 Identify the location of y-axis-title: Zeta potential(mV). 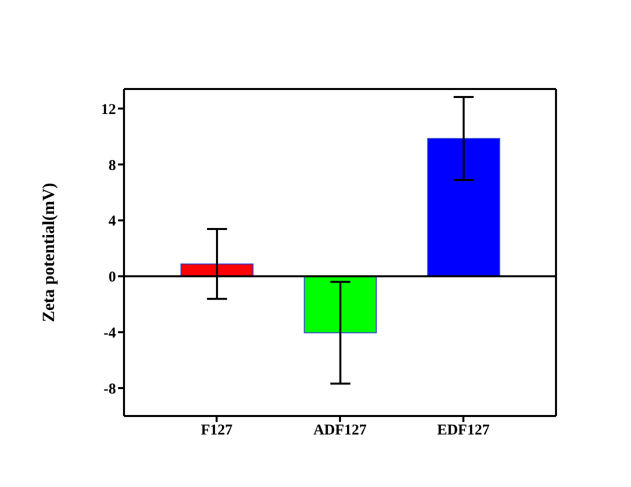
(48, 252).